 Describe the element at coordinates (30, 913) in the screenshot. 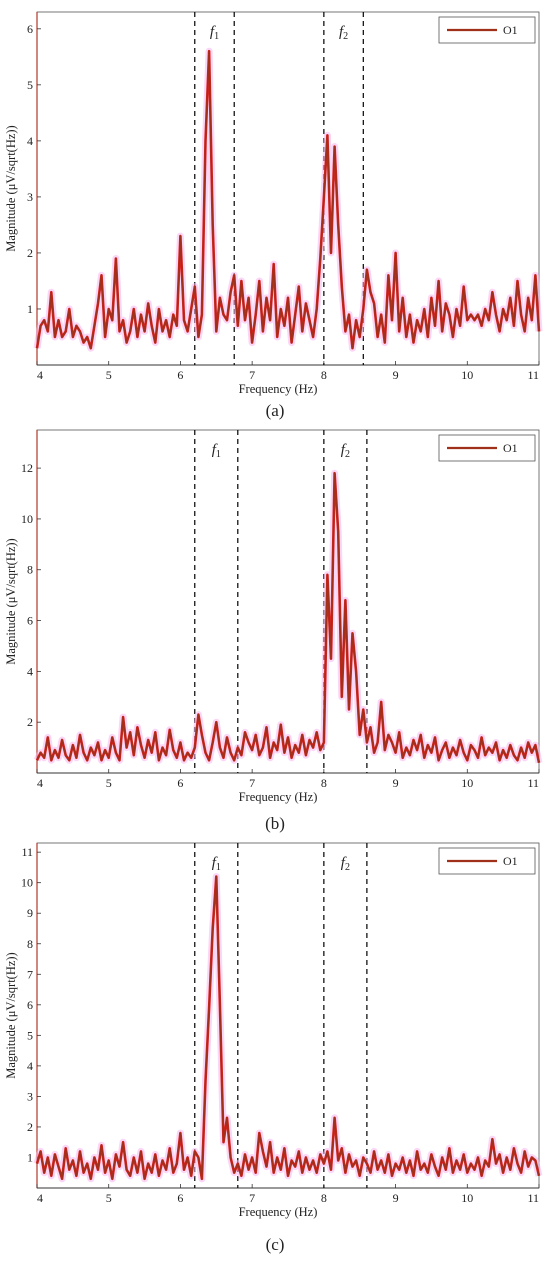

I see `y-tick-label: 9` at that location.